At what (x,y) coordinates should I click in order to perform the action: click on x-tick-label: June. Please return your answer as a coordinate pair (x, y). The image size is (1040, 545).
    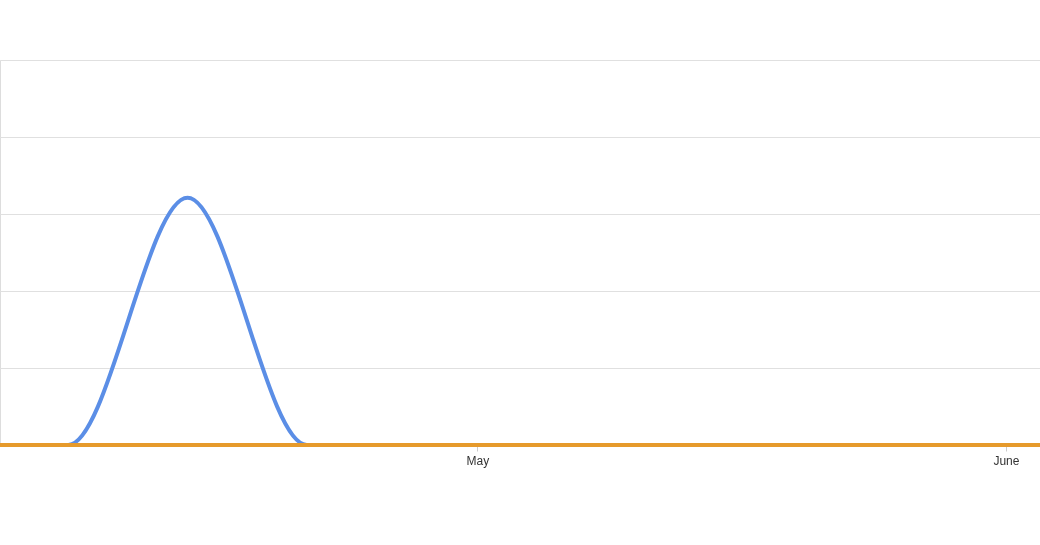
    Looking at the image, I should click on (1006, 460).